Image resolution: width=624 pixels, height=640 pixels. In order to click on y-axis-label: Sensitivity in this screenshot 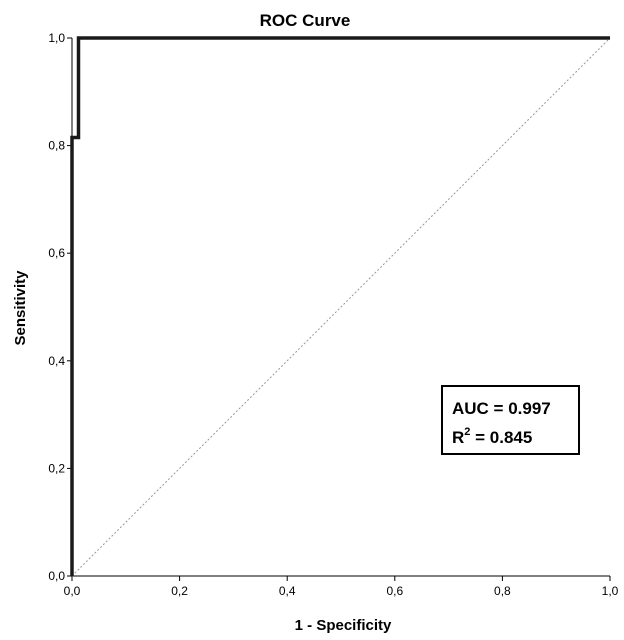, I will do `click(20, 308)`.